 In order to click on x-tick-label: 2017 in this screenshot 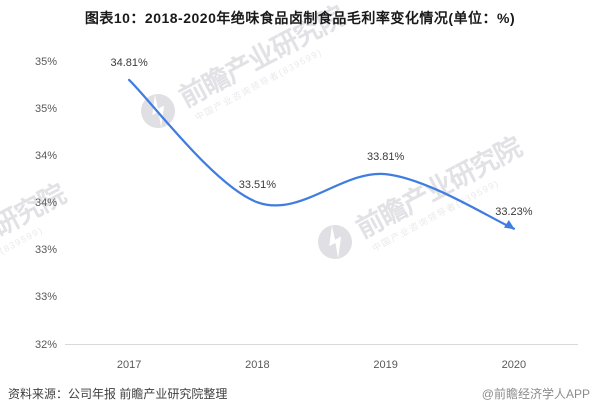, I will do `click(129, 365)`.